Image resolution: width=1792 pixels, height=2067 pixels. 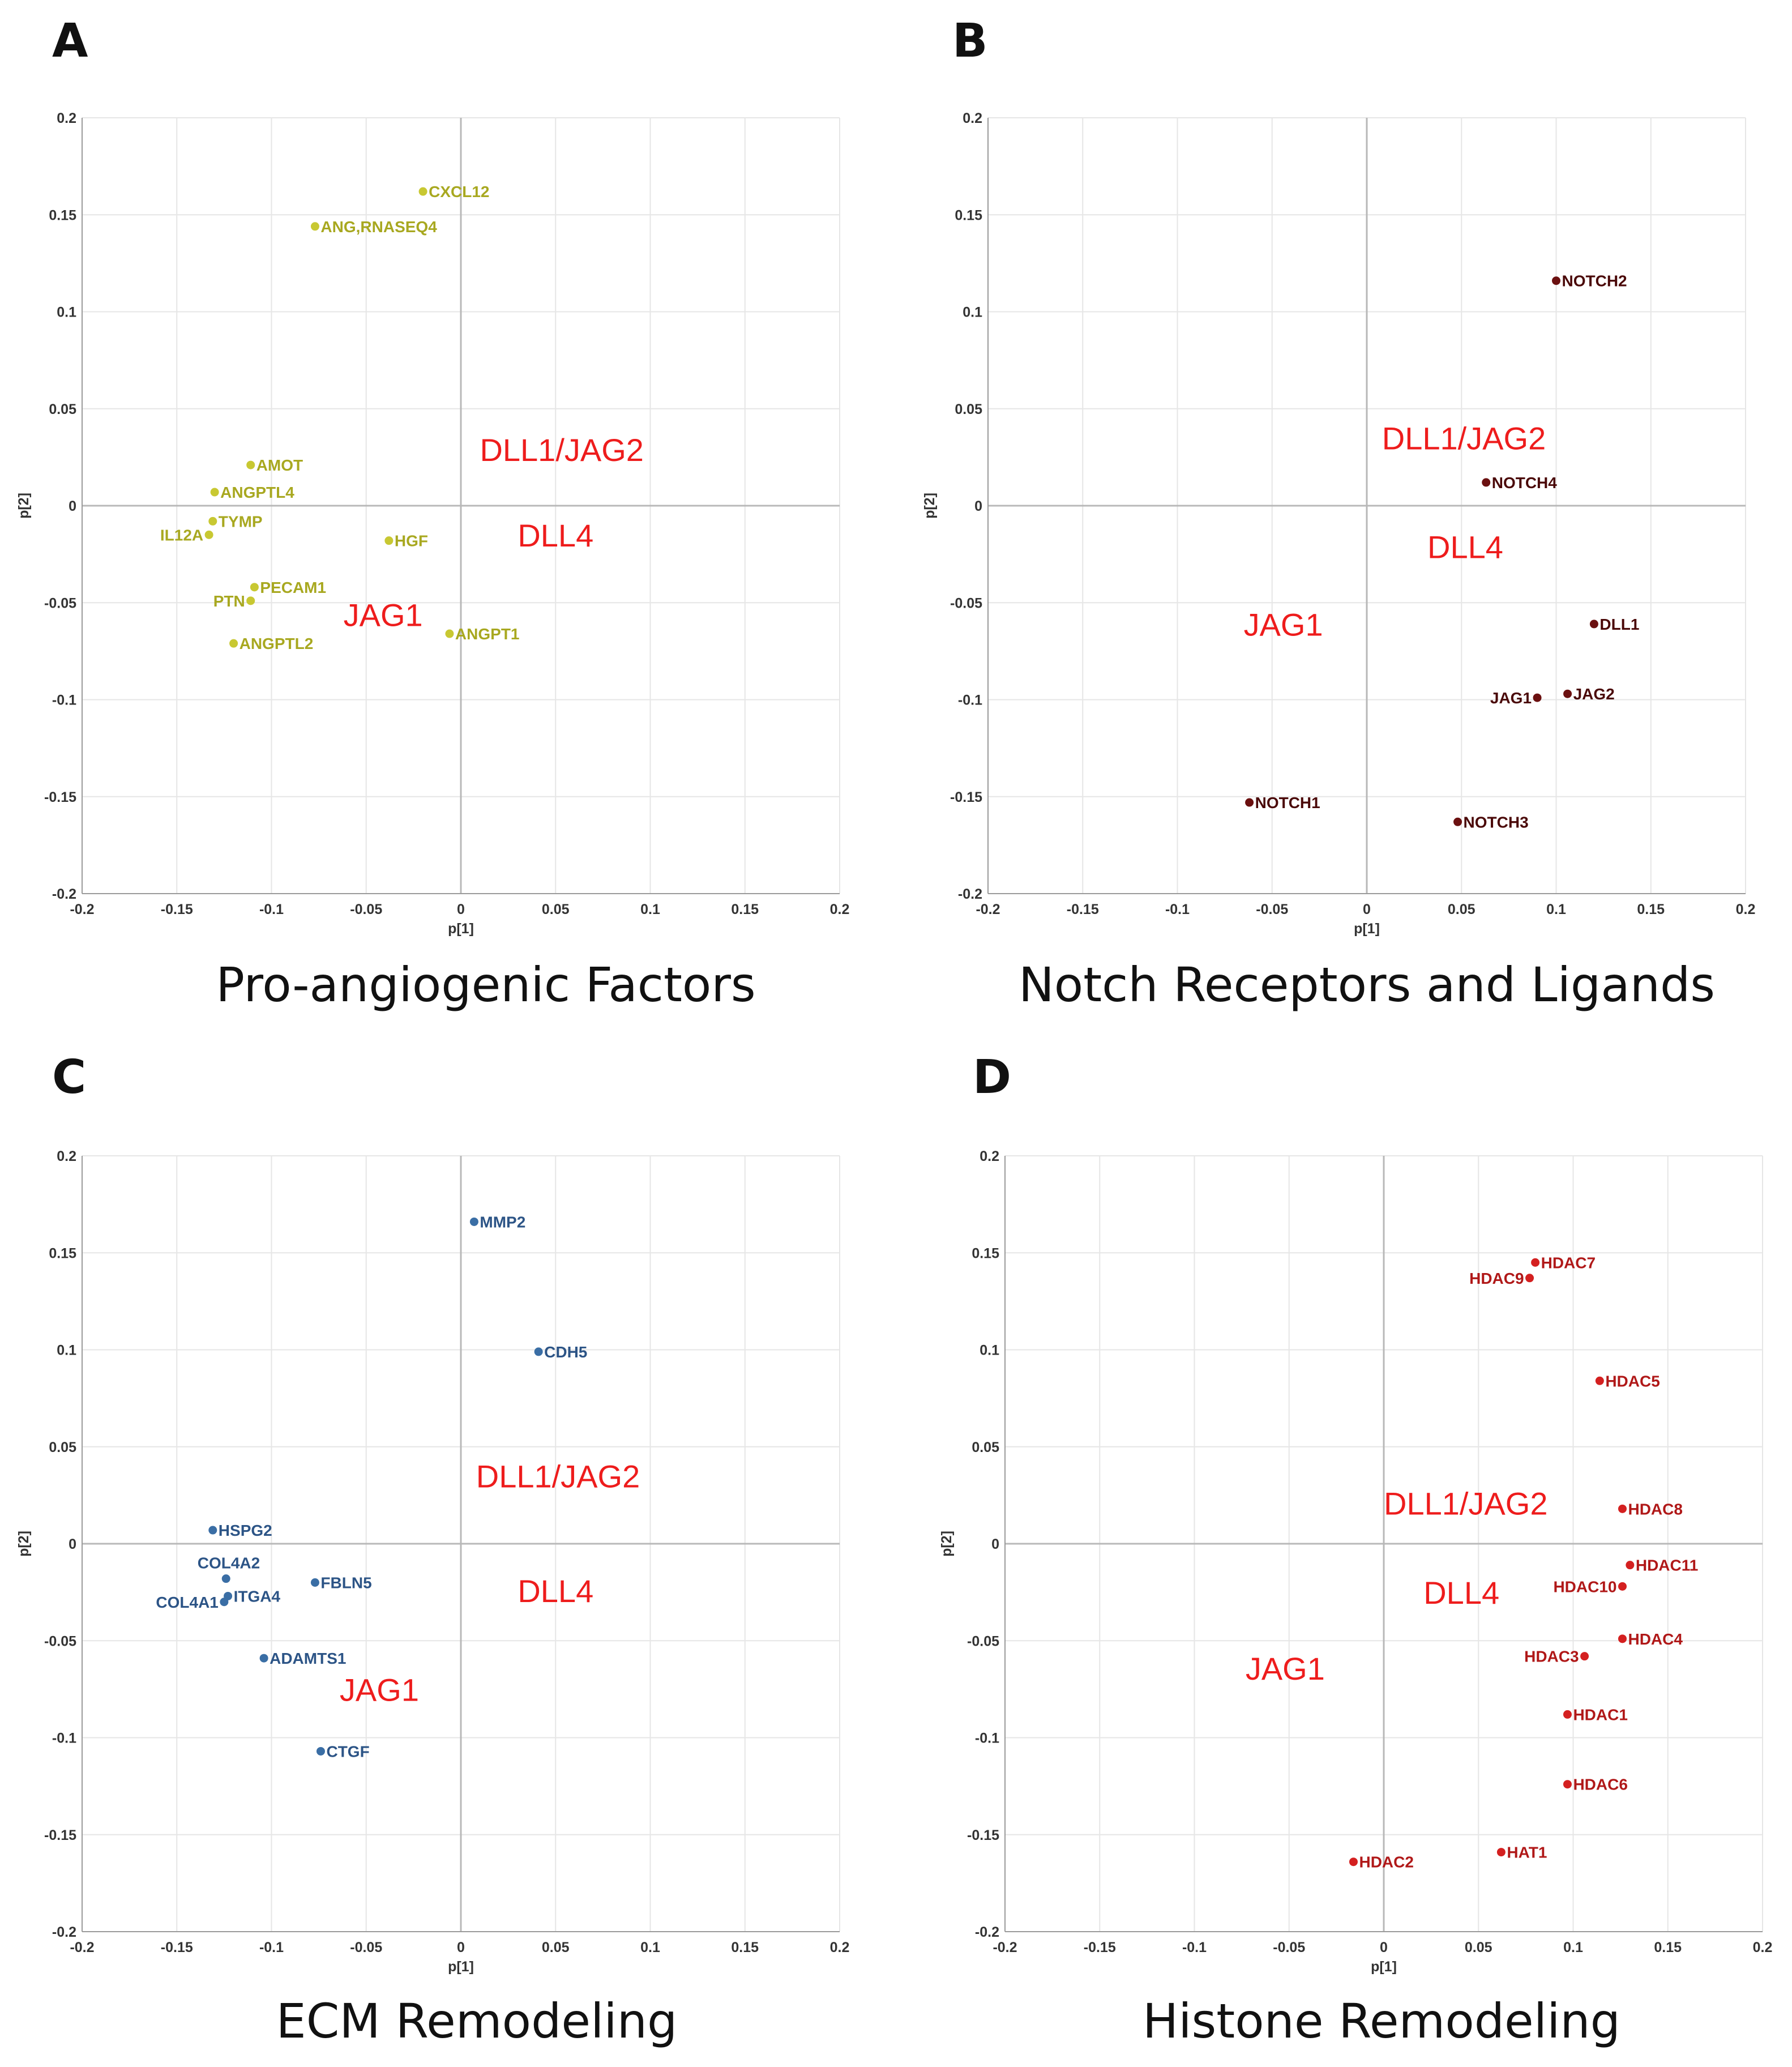 I want to click on point-label: CTGF, so click(x=348, y=1752).